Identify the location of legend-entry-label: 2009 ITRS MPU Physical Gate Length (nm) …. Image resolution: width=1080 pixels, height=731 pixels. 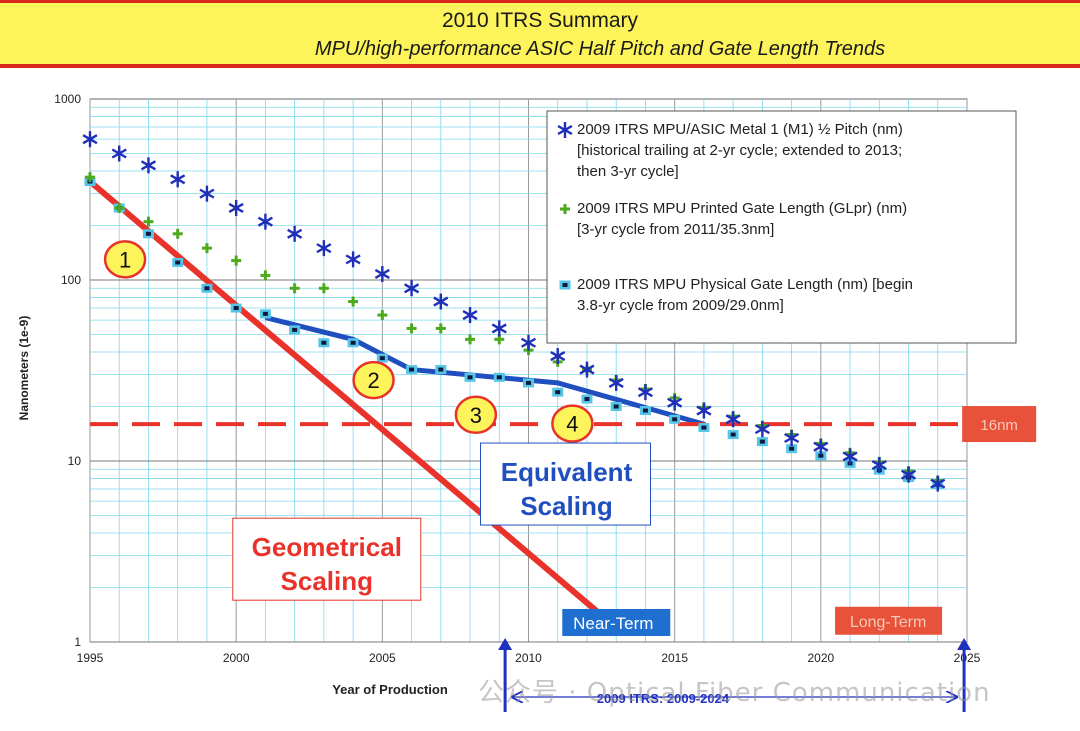
(745, 284).